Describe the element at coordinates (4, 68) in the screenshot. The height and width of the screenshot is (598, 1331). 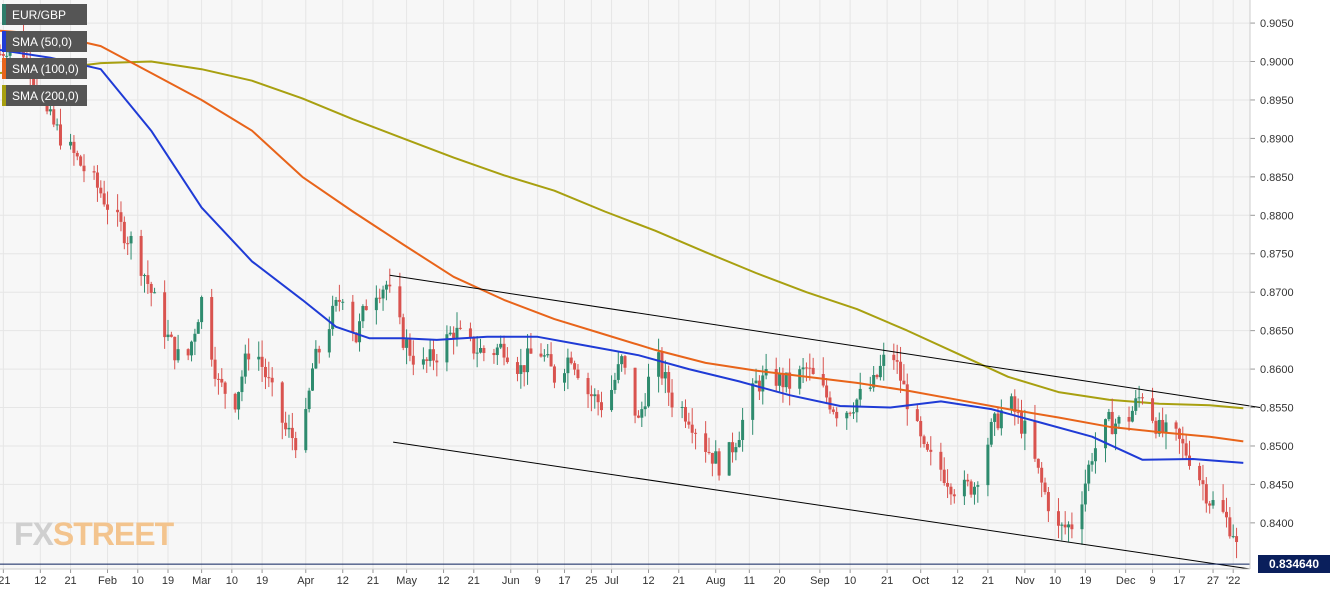
I see `legend-swatch` at that location.